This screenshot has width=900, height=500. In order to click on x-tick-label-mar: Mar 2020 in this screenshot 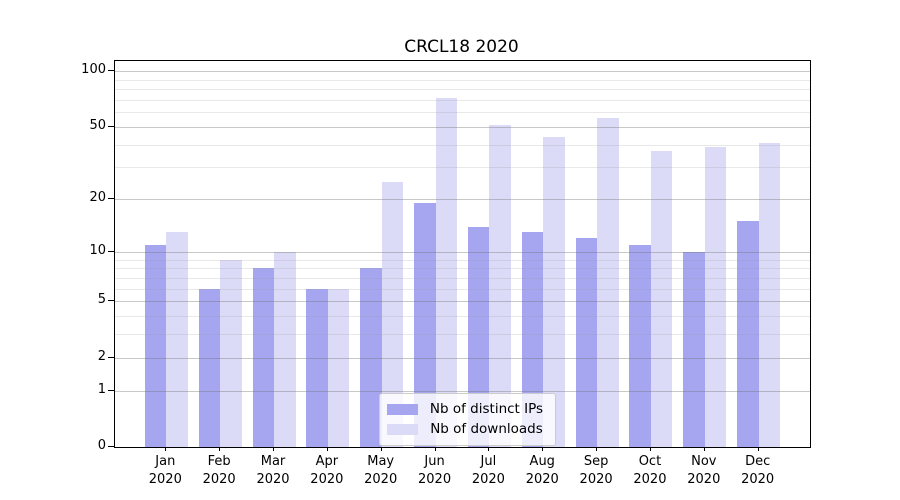, I will do `click(273, 471)`.